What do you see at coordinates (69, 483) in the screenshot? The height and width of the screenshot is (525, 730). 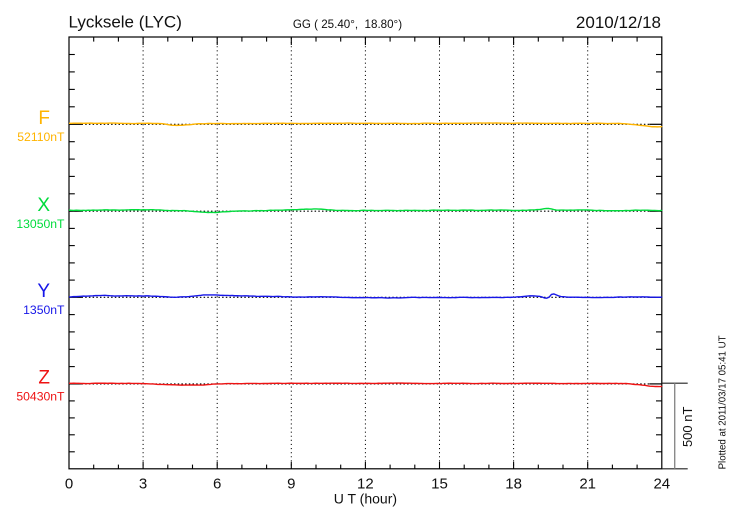 I see `svg-text: 0` at bounding box center [69, 483].